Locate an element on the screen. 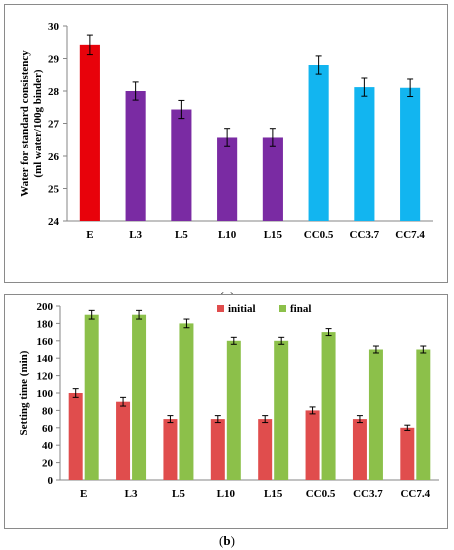 The image size is (454, 550). bar-L10 is located at coordinates (227, 179).